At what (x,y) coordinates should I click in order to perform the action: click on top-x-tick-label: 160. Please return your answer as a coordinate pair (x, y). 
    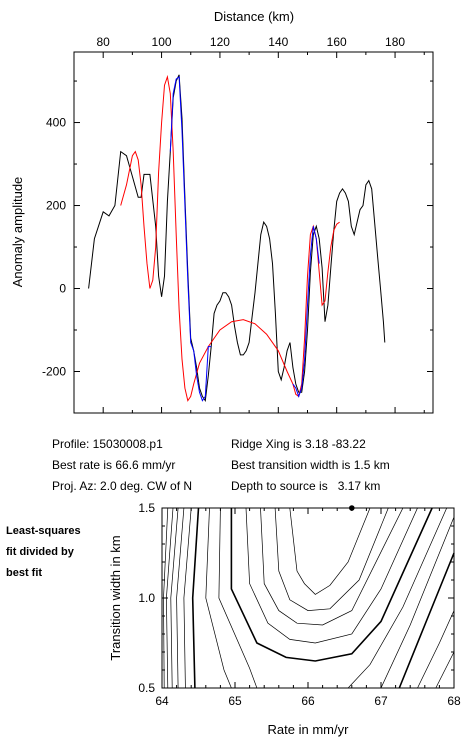
    Looking at the image, I should click on (337, 42).